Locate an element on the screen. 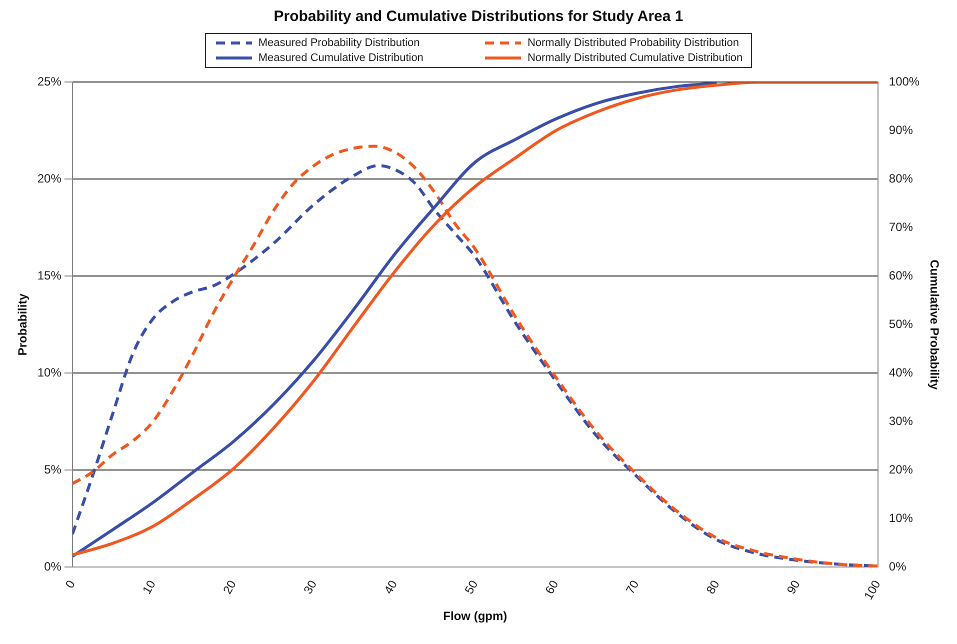 This screenshot has height=644, width=957. y2-tick-label: 20% is located at coordinates (901, 469).